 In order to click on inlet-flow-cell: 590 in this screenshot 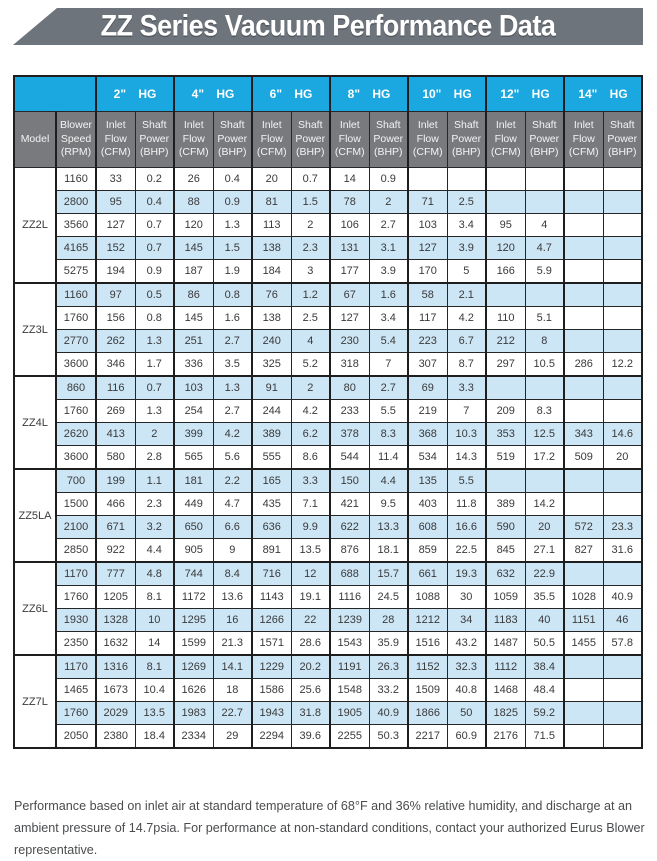, I will do `click(505, 527)`.